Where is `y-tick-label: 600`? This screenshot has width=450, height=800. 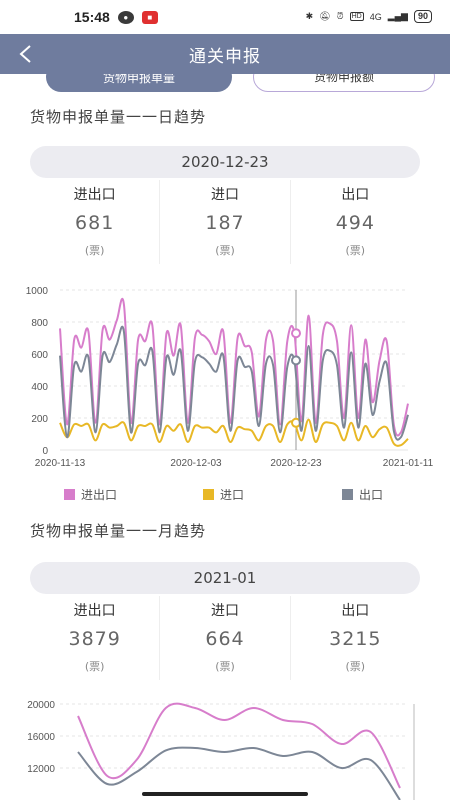 y-tick-label: 600 is located at coordinates (39, 355).